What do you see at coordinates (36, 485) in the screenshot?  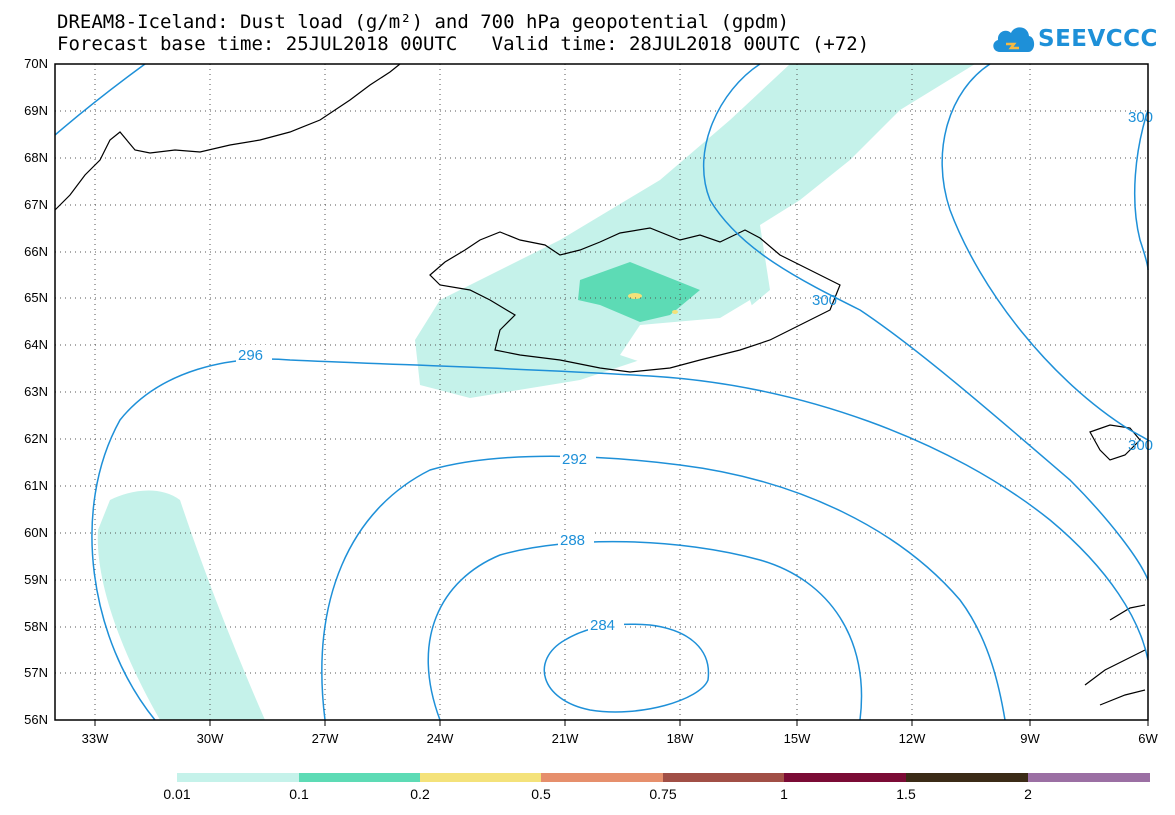 I see `lat-label: 61N` at bounding box center [36, 485].